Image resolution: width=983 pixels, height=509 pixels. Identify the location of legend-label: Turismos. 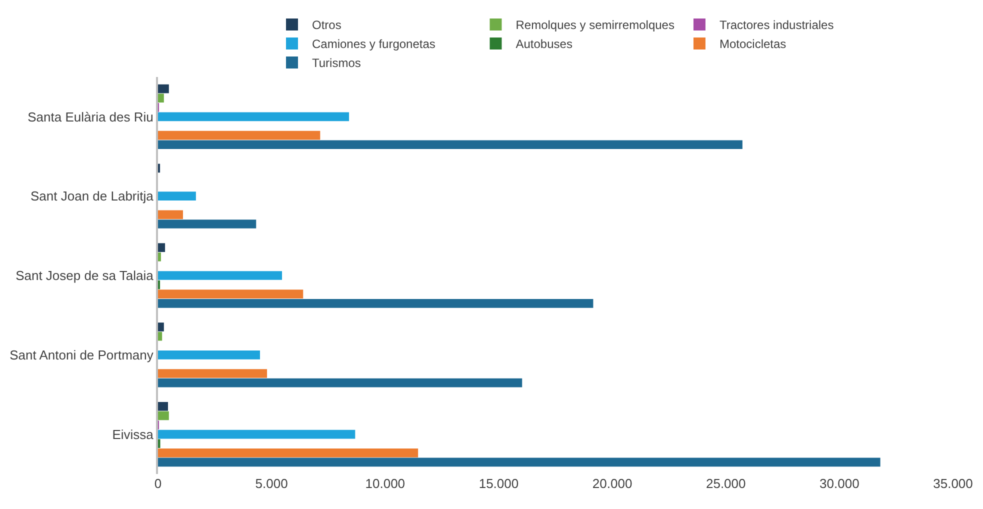
(336, 63).